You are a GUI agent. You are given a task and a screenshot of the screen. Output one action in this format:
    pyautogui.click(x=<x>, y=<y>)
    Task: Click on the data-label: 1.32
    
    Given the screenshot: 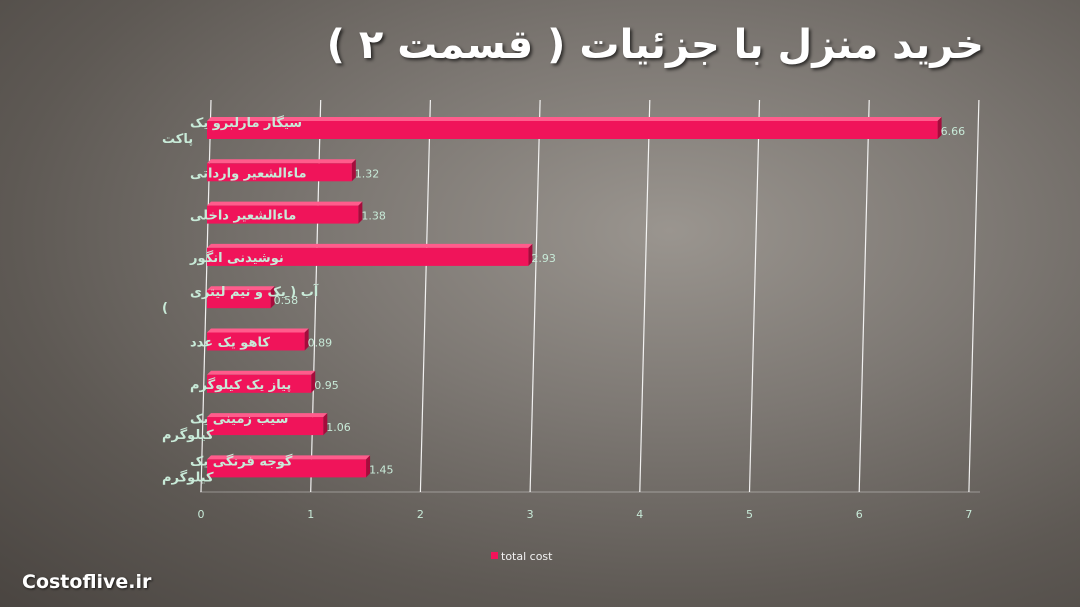 What is the action you would take?
    pyautogui.click(x=367, y=173)
    